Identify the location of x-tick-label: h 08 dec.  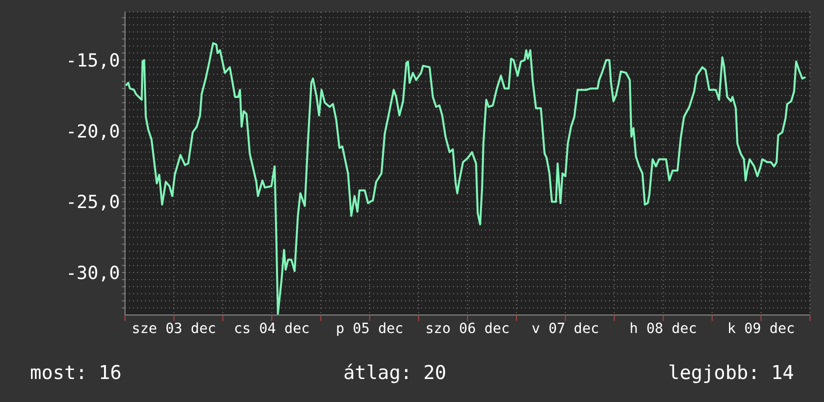
(663, 328).